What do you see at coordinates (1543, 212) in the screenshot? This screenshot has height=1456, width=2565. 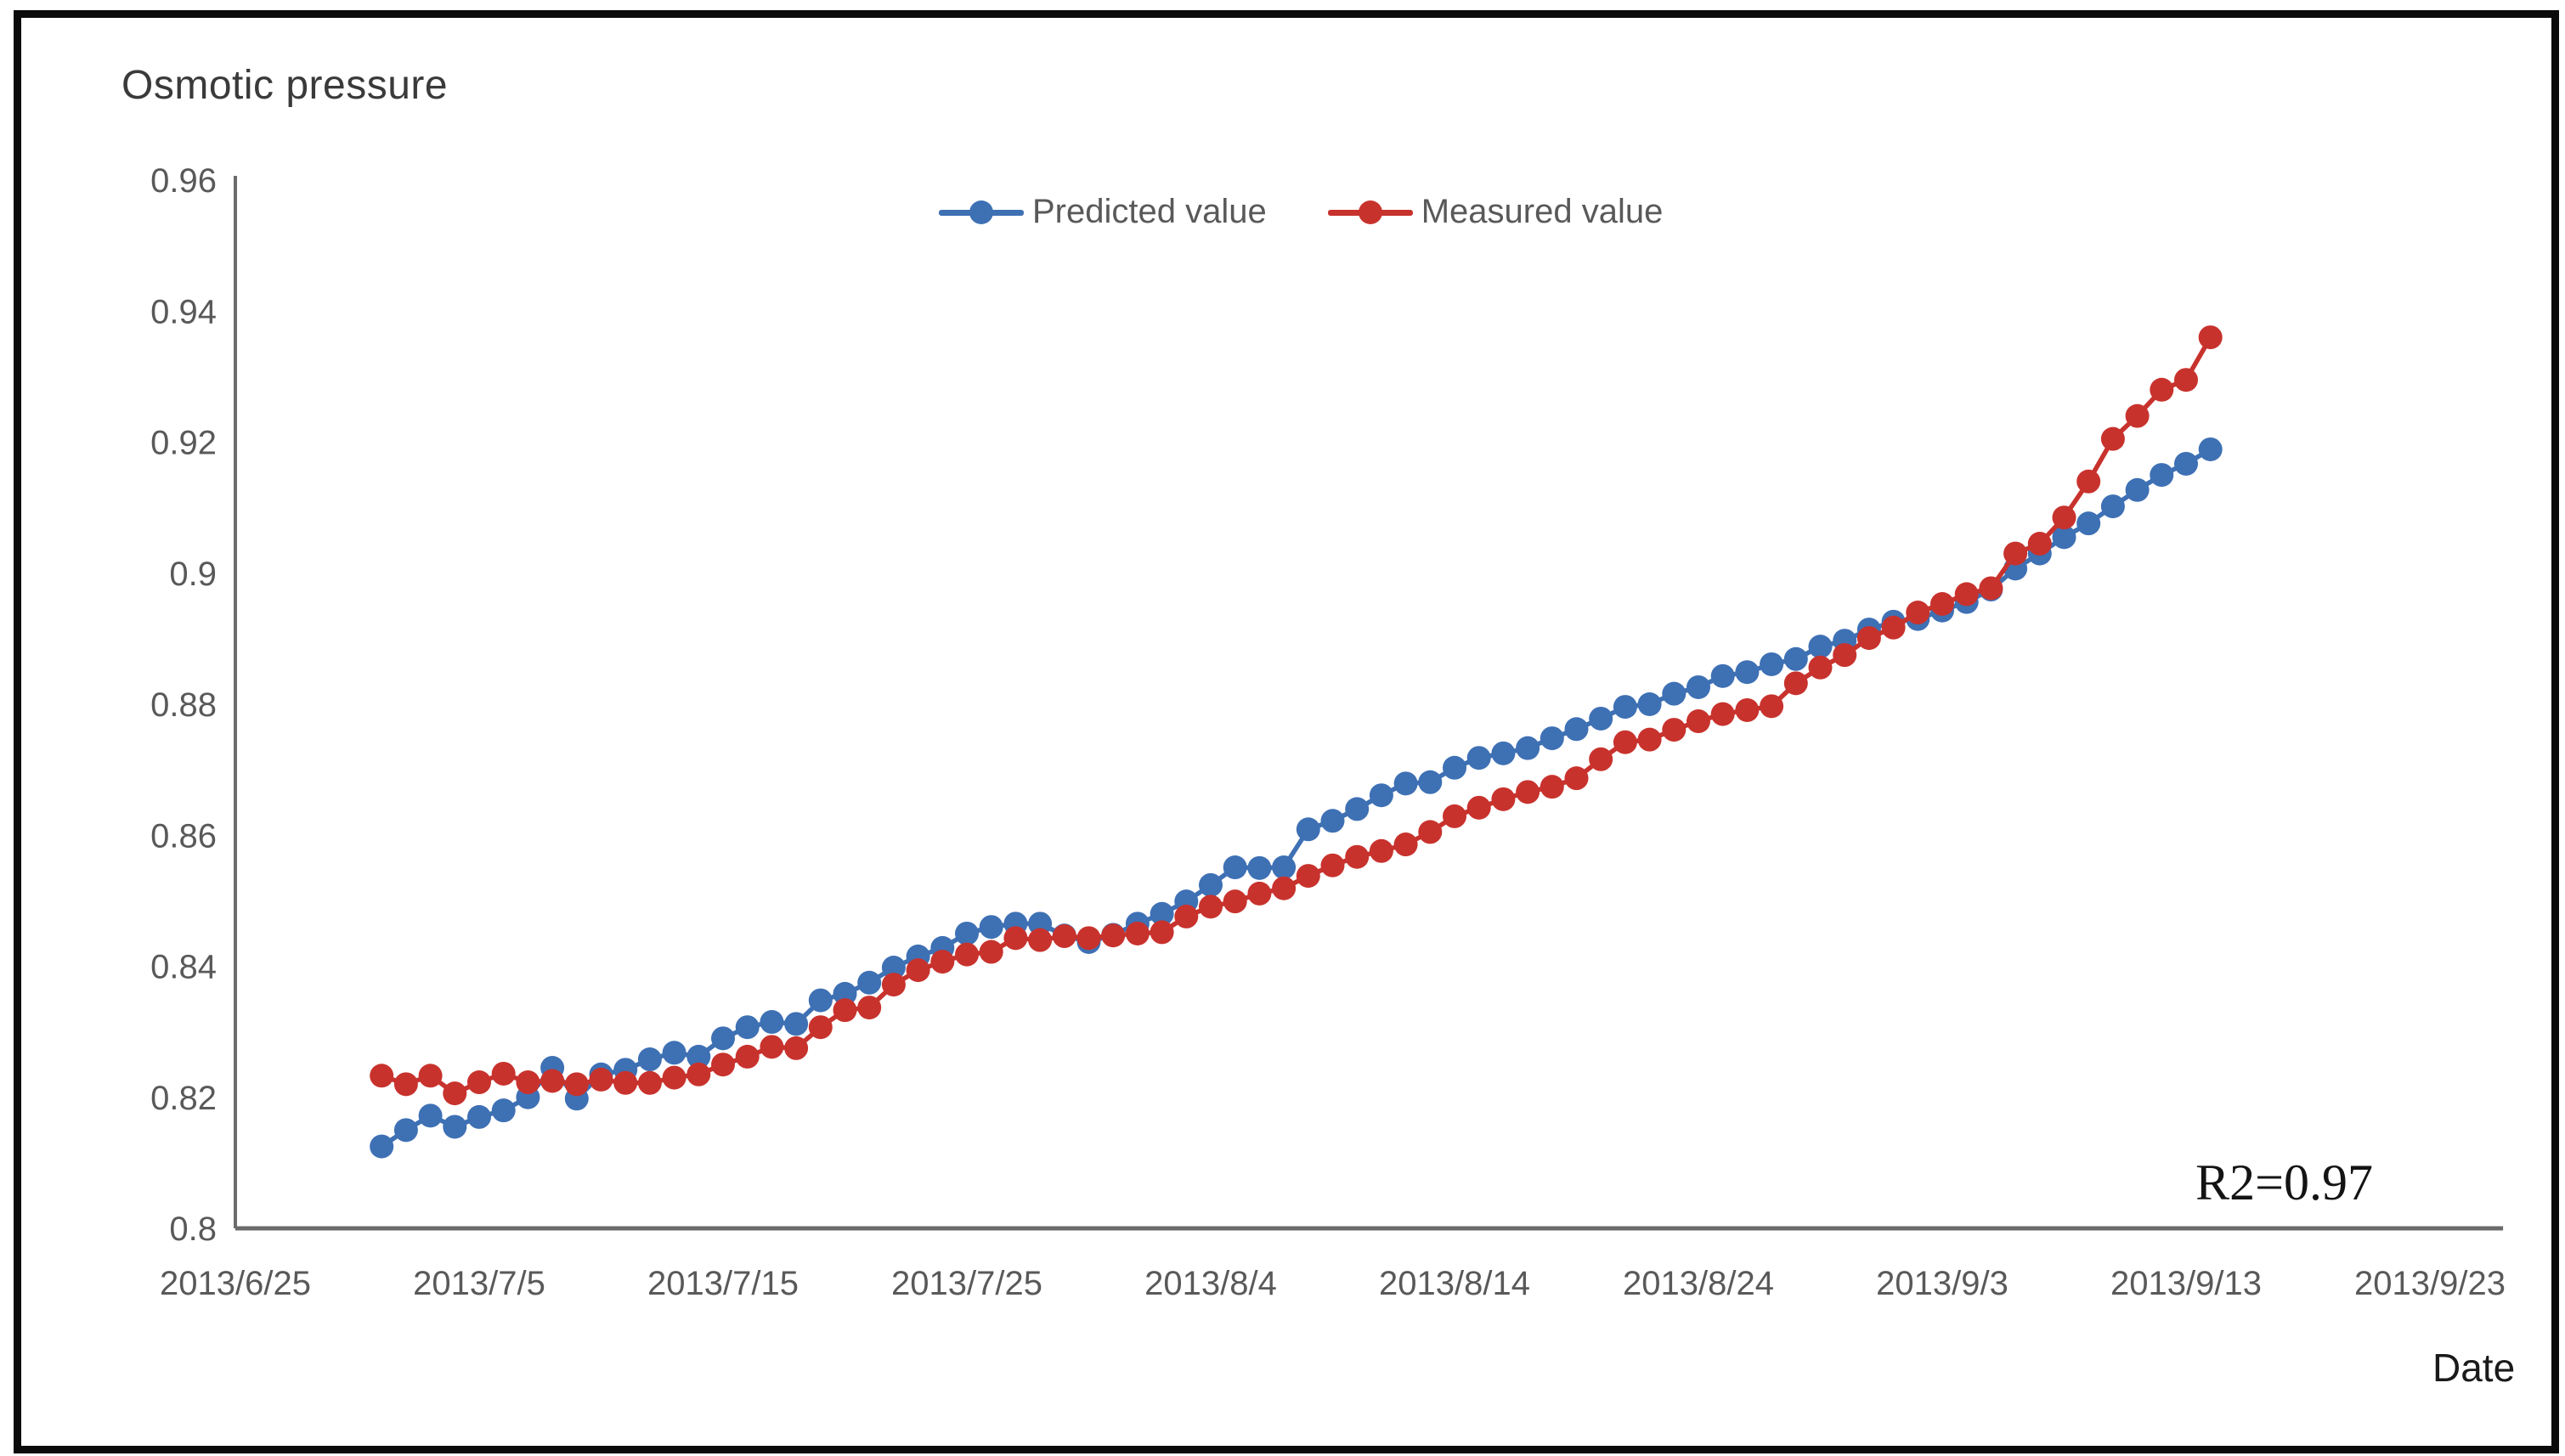 I see `legend-label-measured: Measured value` at bounding box center [1543, 212].